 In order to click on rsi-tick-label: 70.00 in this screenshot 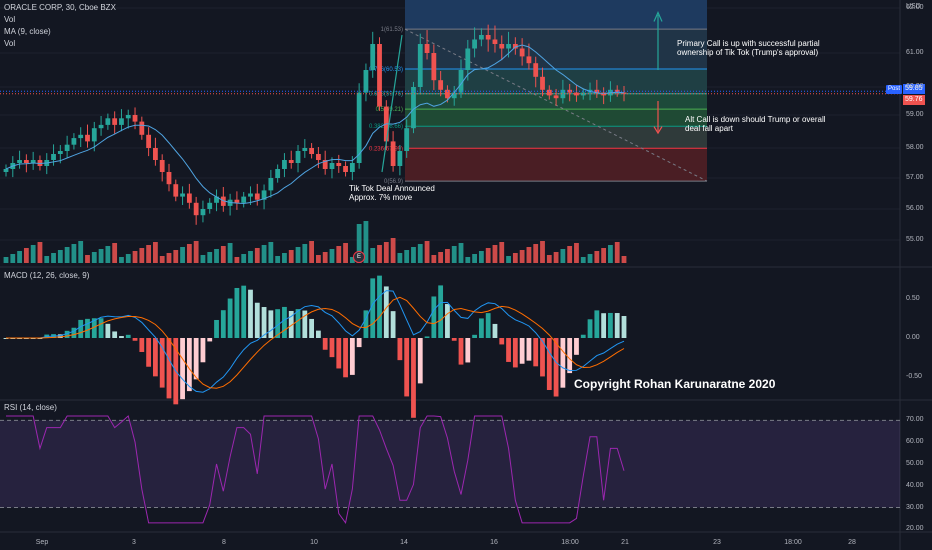, I will do `click(915, 420)`.